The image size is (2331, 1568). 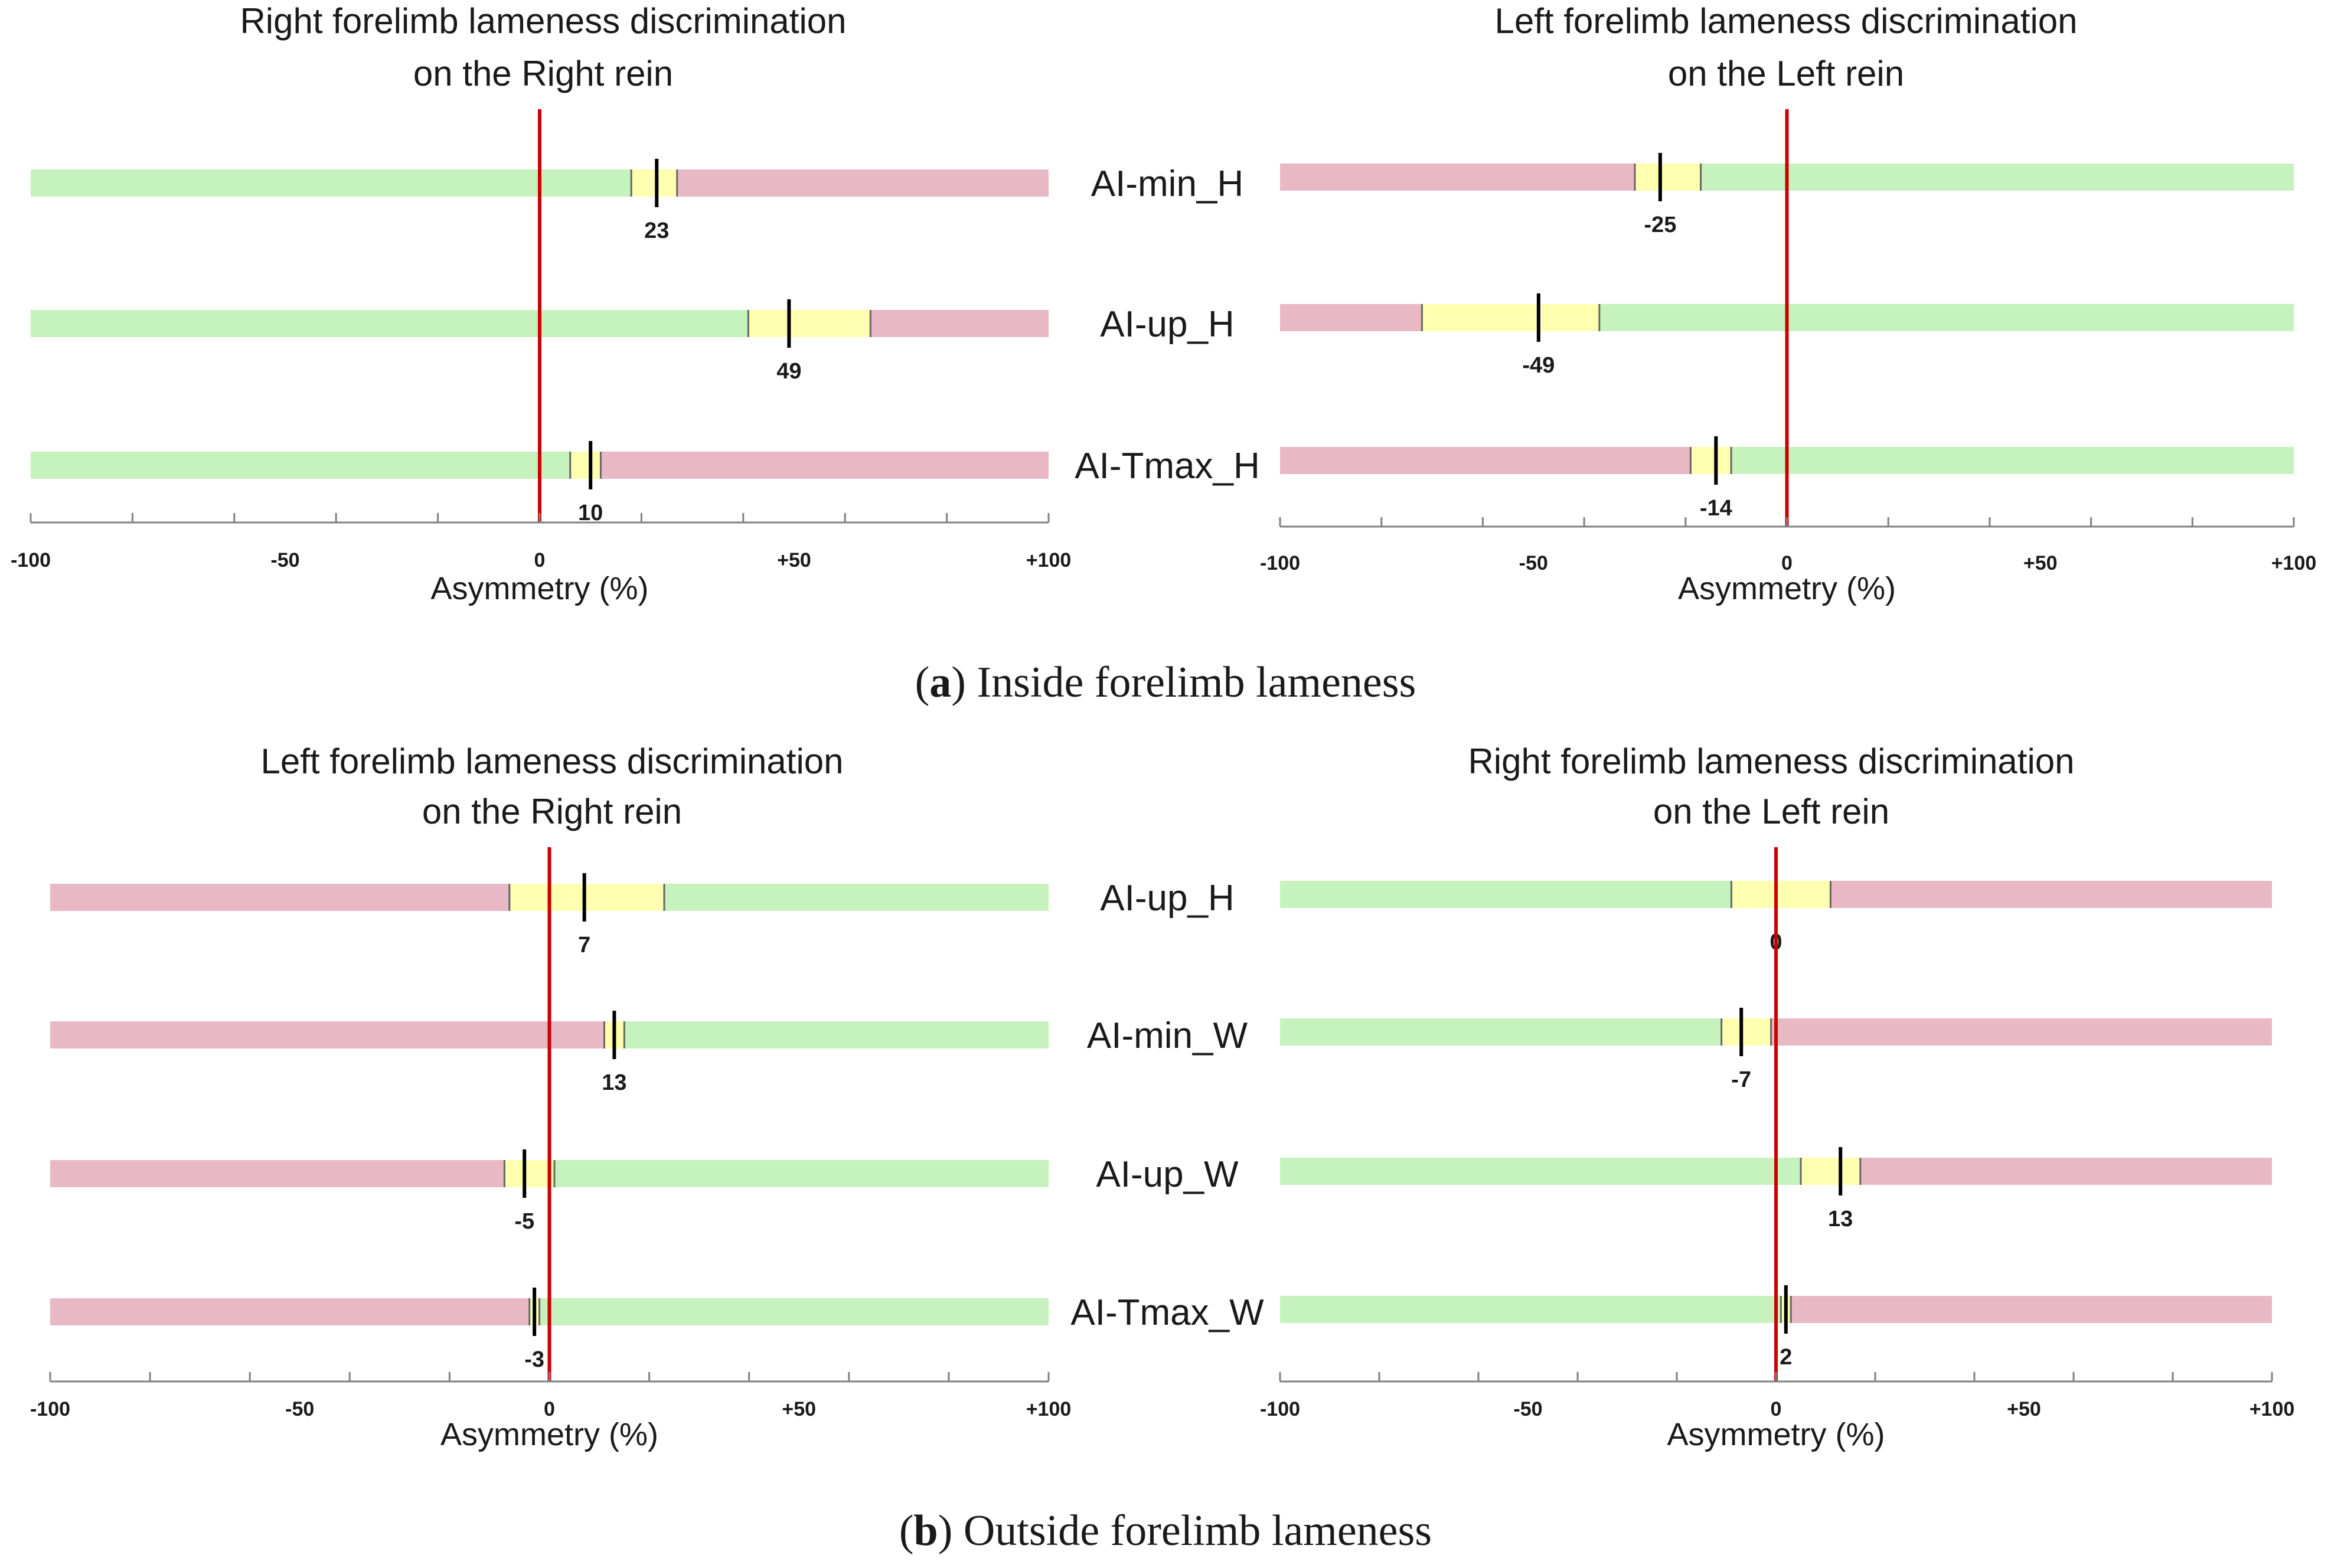 What do you see at coordinates (1776, 913) in the screenshot?
I see `asymmetry-bar: 0` at bounding box center [1776, 913].